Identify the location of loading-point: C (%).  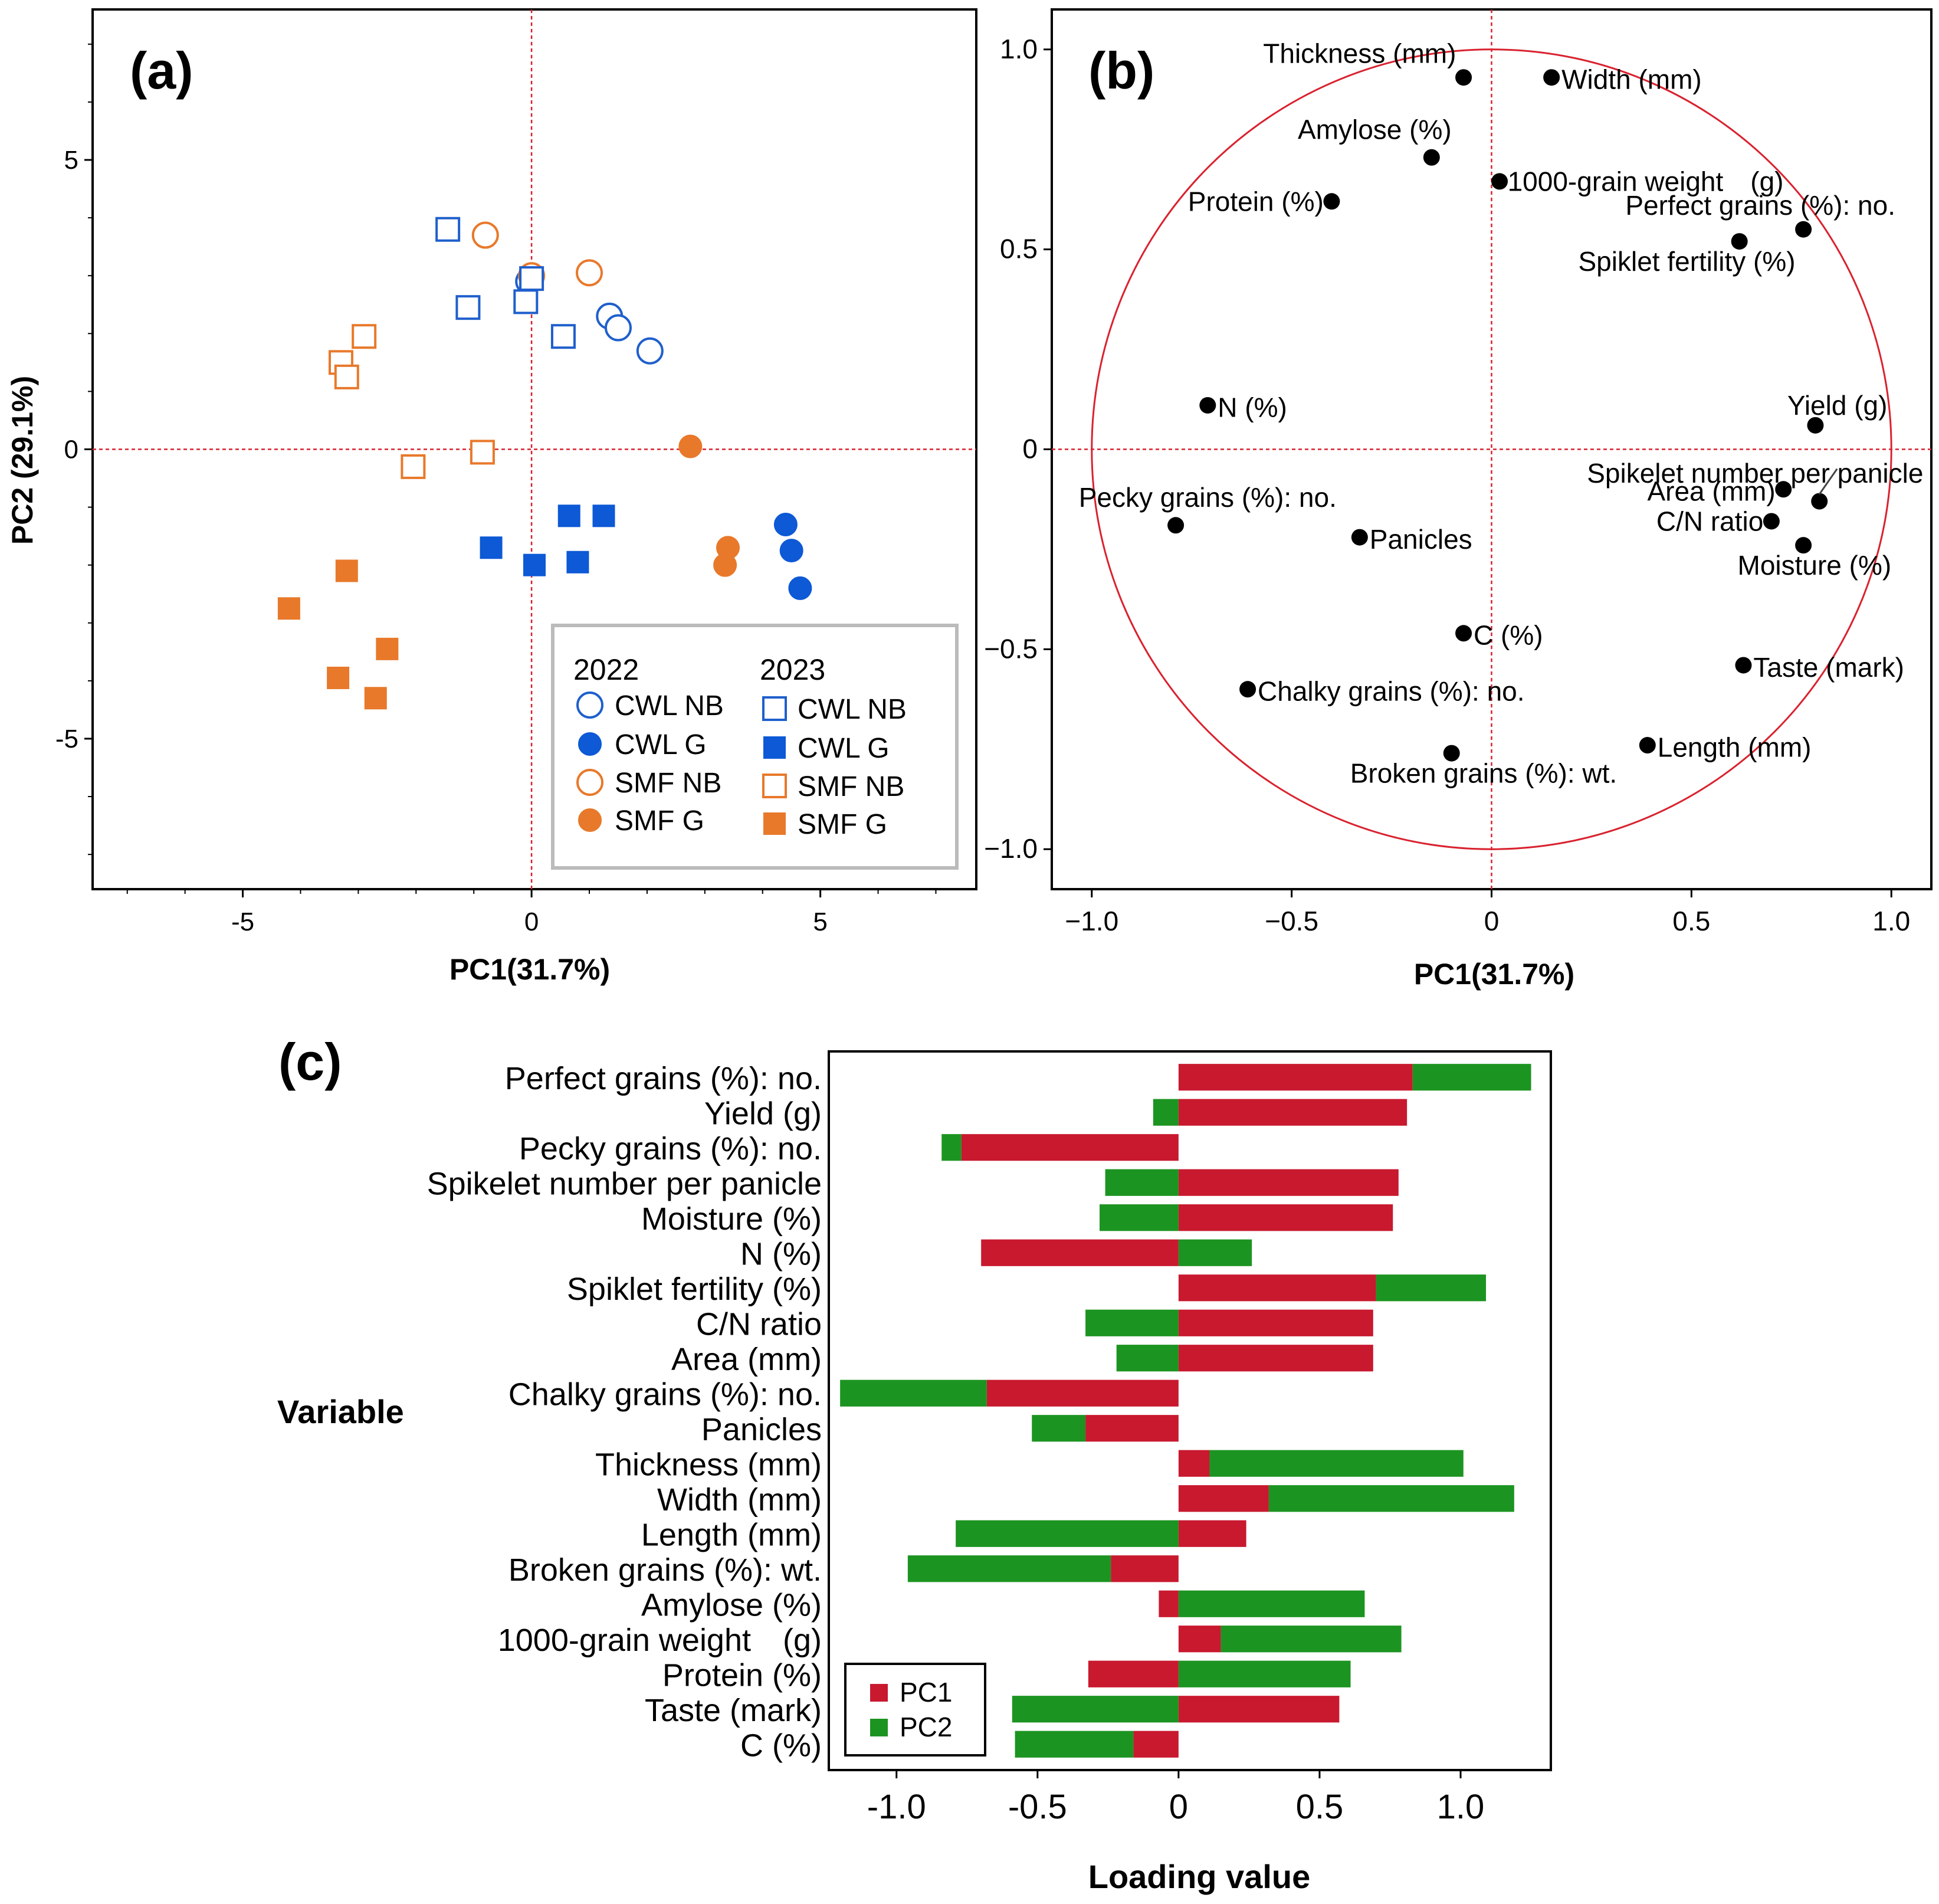
(1499, 635).